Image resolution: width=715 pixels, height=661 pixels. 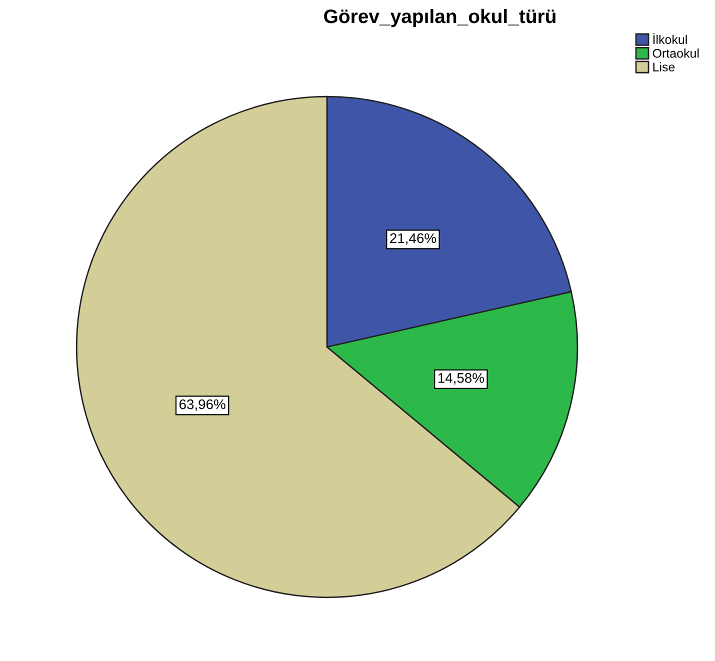 I want to click on legend-label: Lise, so click(x=664, y=67).